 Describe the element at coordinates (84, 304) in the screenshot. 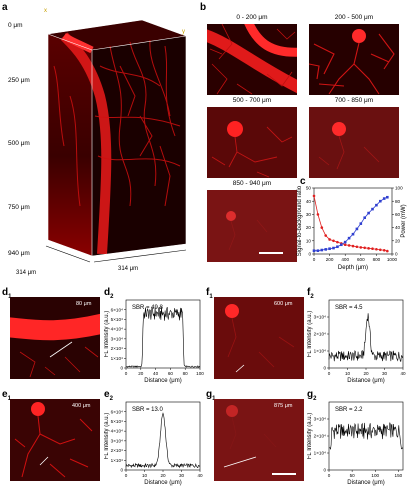

I see `d1-depth: 80 μm` at that location.